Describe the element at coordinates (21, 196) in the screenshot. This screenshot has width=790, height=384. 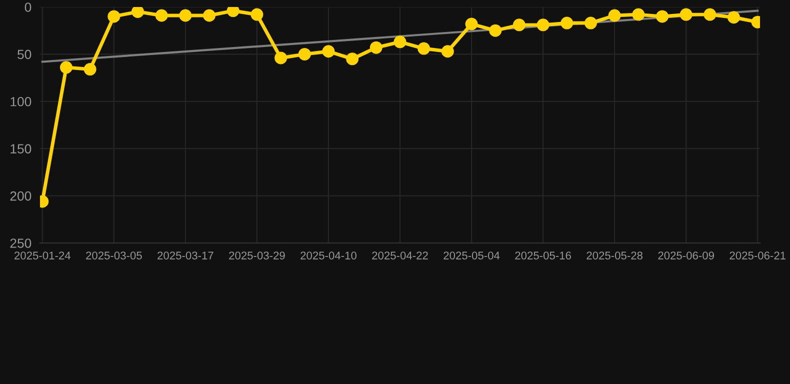
I see `y-tick-label: 200` at that location.